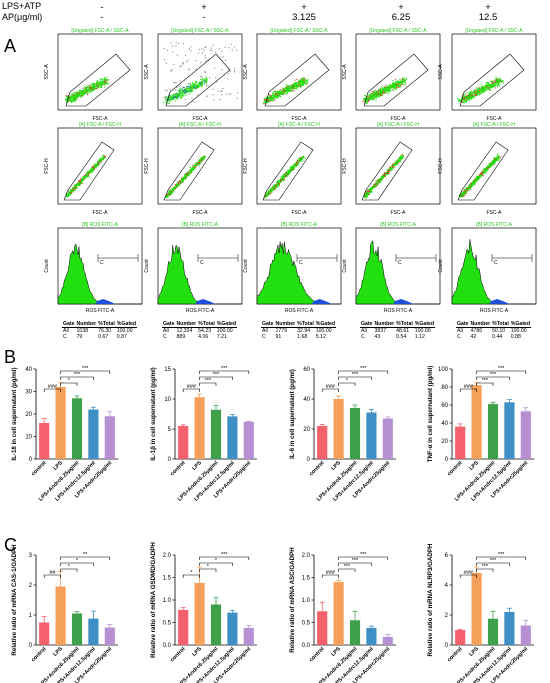  What do you see at coordinates (488, 7) in the screenshot?
I see `header-row1-value: +` at bounding box center [488, 7].